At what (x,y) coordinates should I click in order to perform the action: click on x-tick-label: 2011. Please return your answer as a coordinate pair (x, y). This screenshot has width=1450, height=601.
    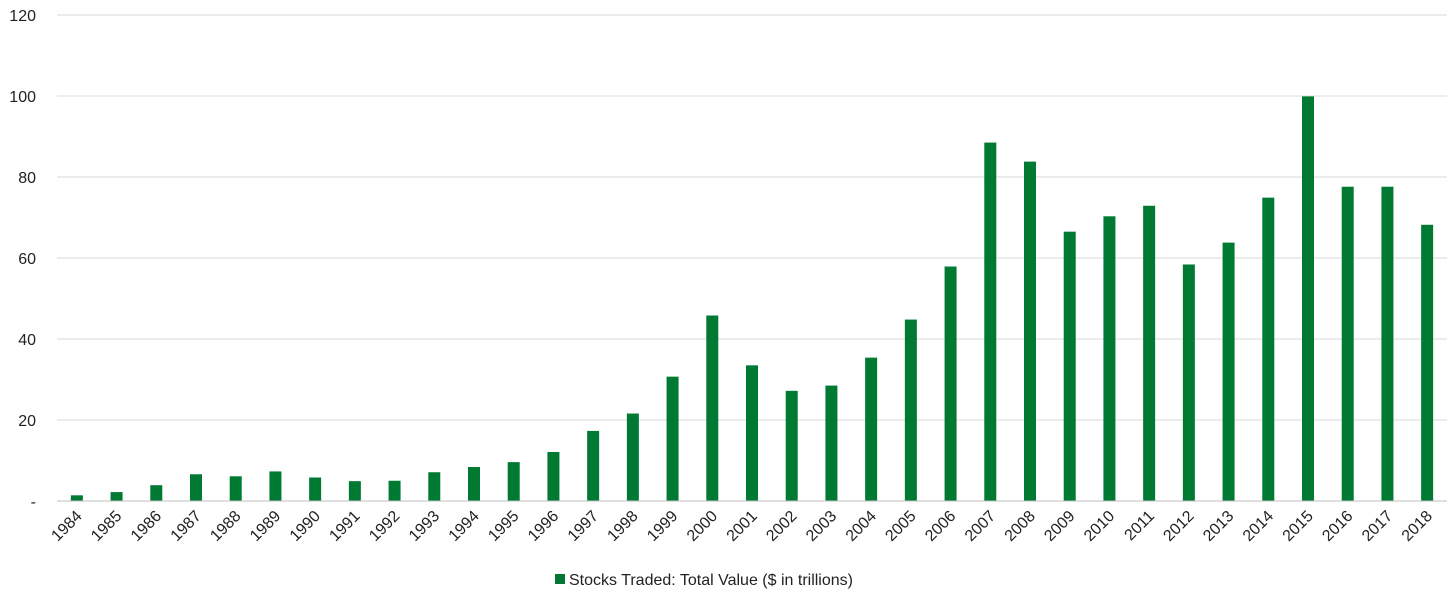
    Looking at the image, I should click on (1140, 526).